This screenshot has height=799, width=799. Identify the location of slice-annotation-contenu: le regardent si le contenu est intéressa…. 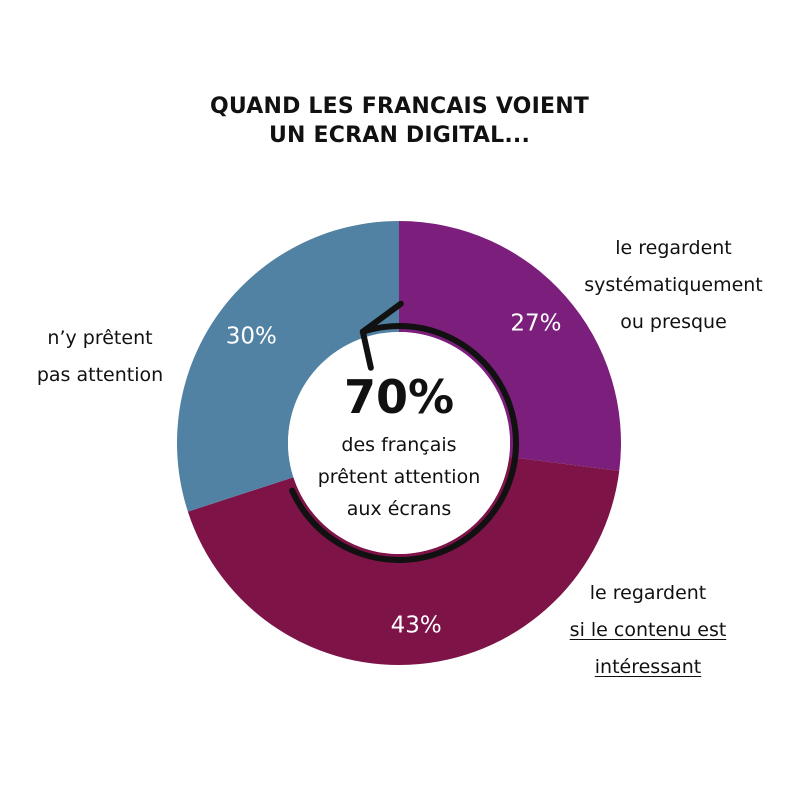
(648, 630).